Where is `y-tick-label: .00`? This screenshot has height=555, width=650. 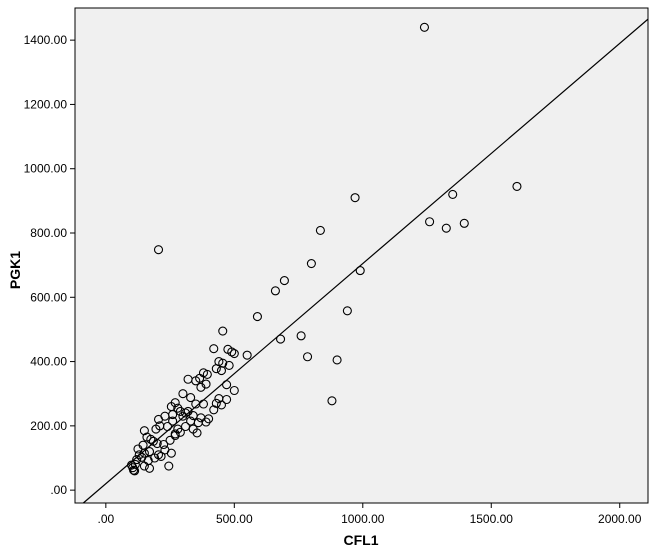 y-tick-label: .00 is located at coordinates (58, 490).